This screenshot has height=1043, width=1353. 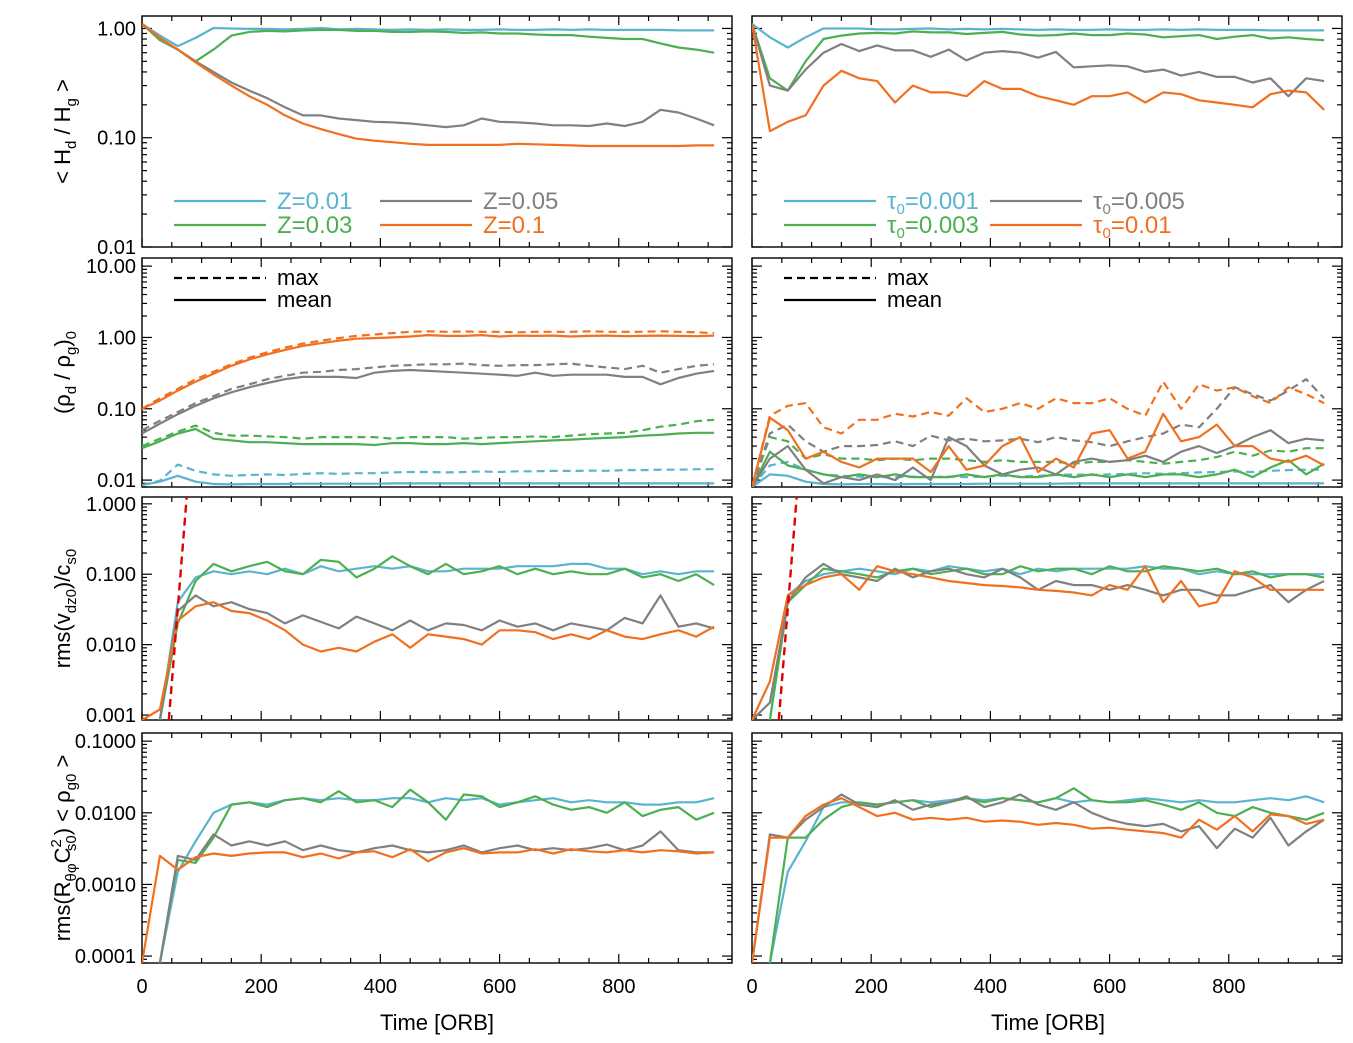 I want to click on y-tick-label: 1.00, so click(x=116, y=29).